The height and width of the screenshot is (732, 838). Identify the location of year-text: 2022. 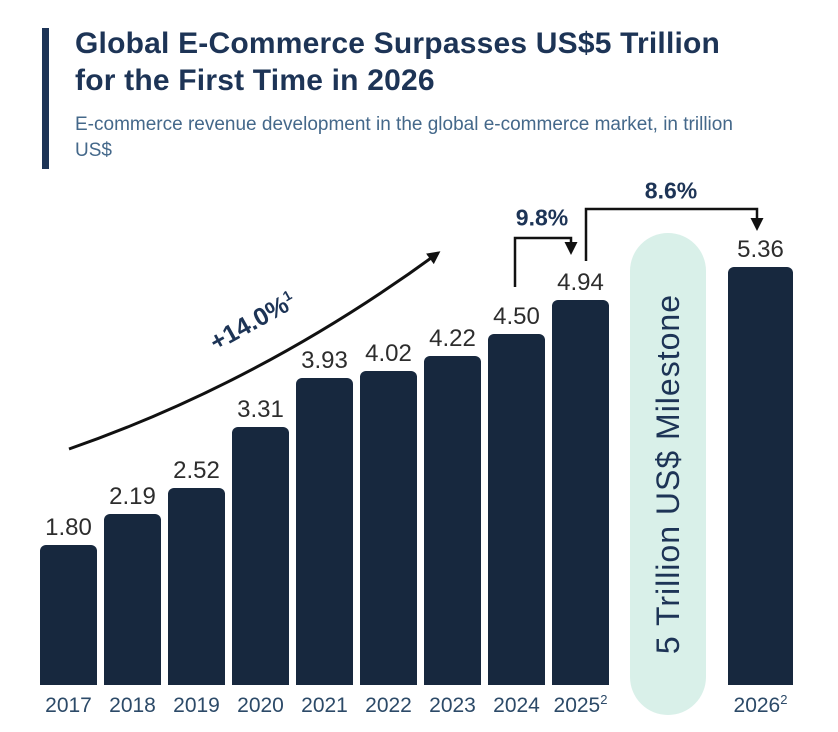
(388, 705).